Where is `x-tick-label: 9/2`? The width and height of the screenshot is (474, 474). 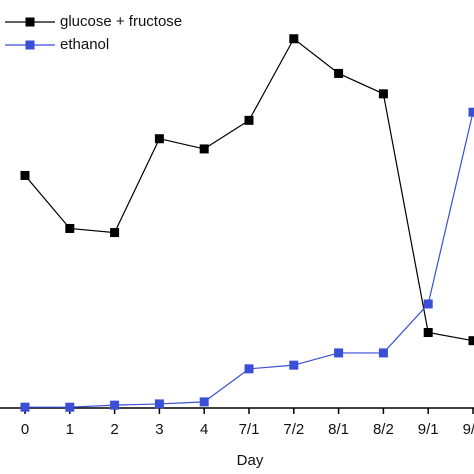
x-tick-label: 9/2 is located at coordinates (468, 429).